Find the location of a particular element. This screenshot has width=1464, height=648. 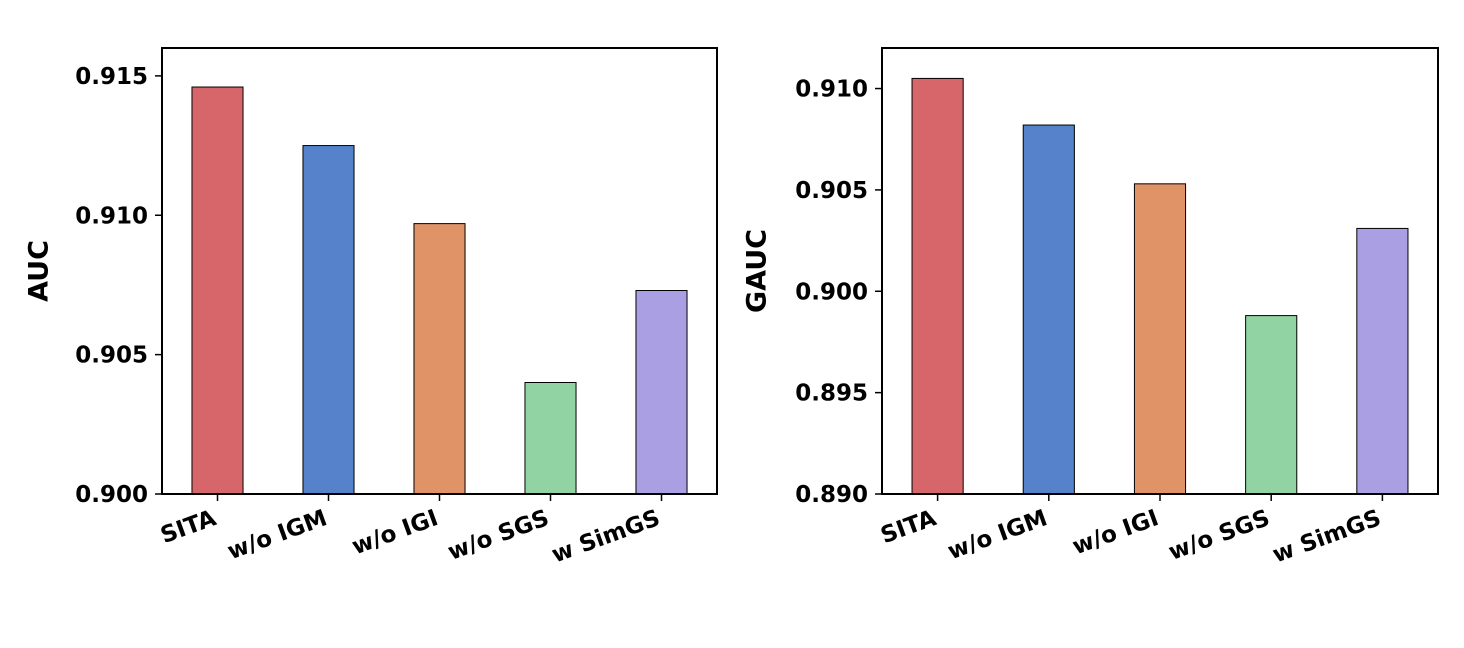

auc-category-label-0: SITA is located at coordinates (188, 527).